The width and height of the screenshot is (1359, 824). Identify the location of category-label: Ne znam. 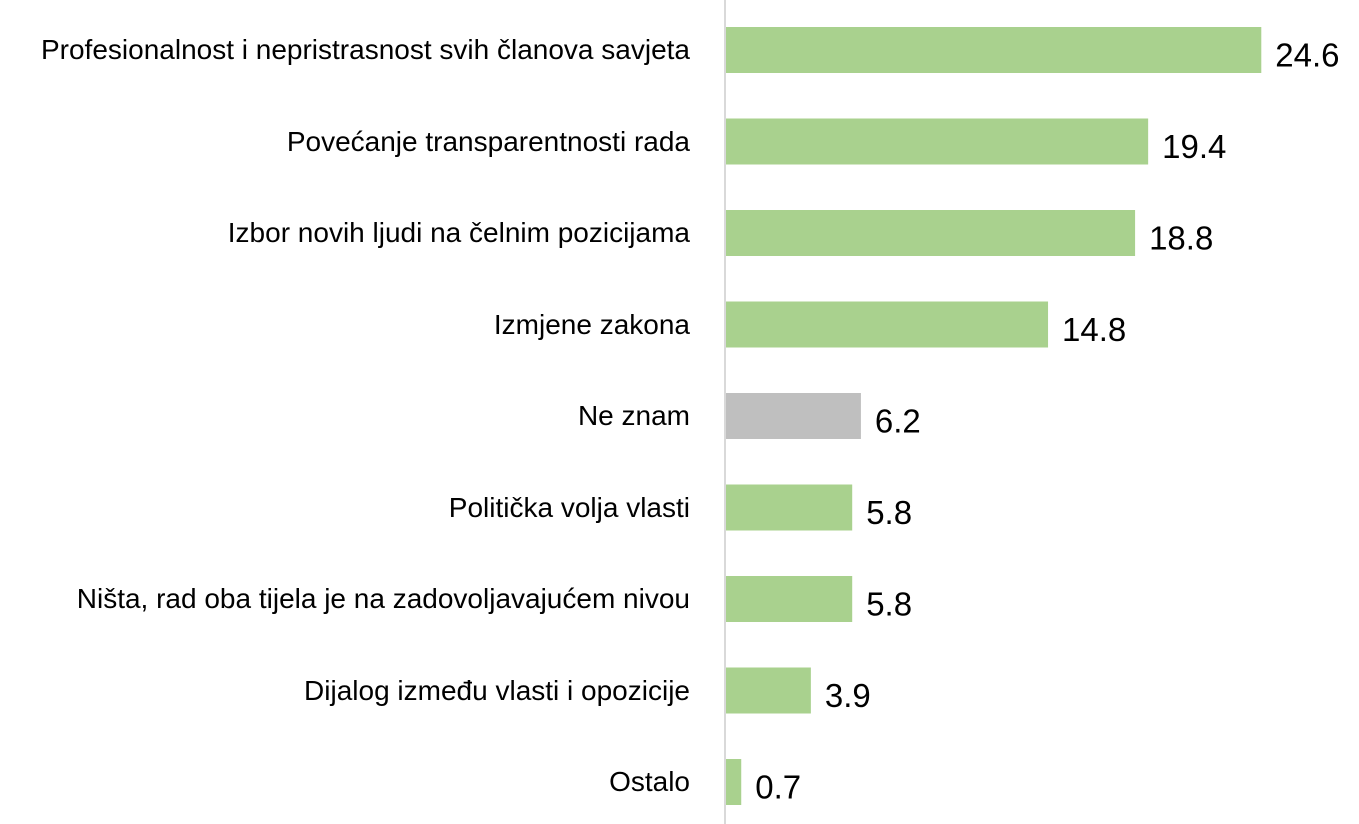
(633, 415).